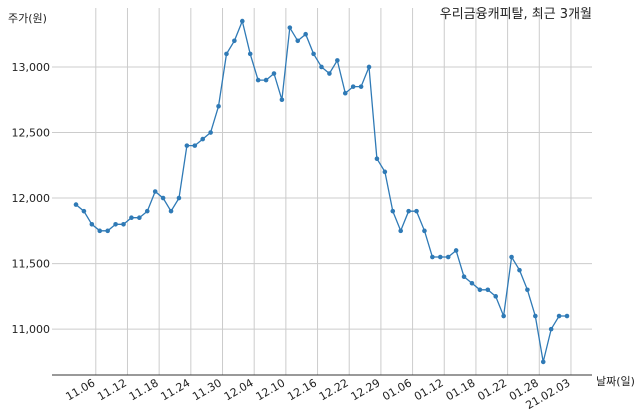  Describe the element at coordinates (429, 389) in the screenshot. I see `x-tick-label: 01.12` at that location.